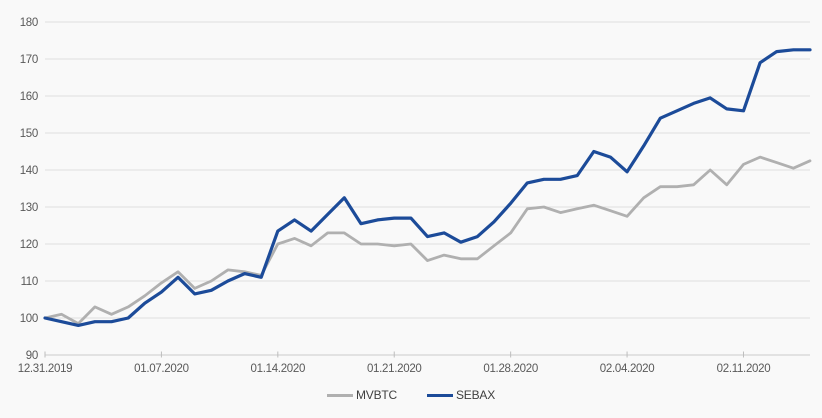  What do you see at coordinates (32, 356) in the screenshot?
I see `y-axis-label-90: 90` at bounding box center [32, 356].